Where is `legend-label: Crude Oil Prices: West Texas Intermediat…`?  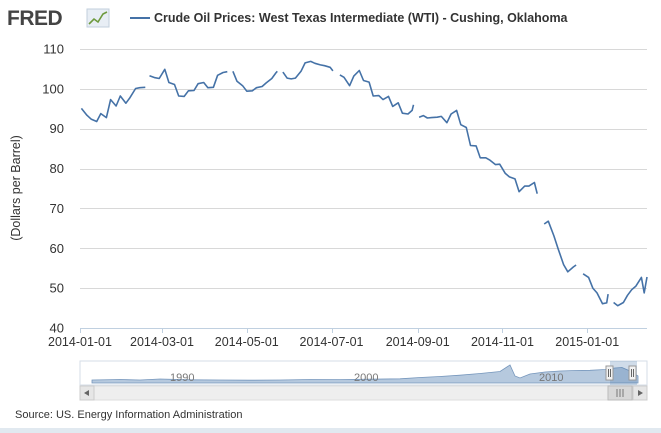 legend-label: Crude Oil Prices: West Texas Intermediat… is located at coordinates (361, 18).